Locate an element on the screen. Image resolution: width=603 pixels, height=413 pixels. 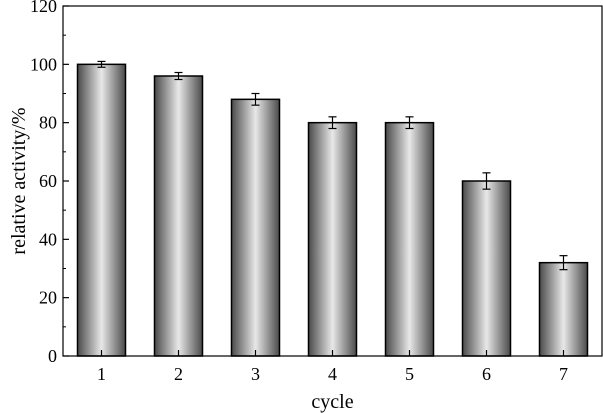
y-axis-ticks: 0 20 40 60 80 100 120 is located at coordinates (49, 183).